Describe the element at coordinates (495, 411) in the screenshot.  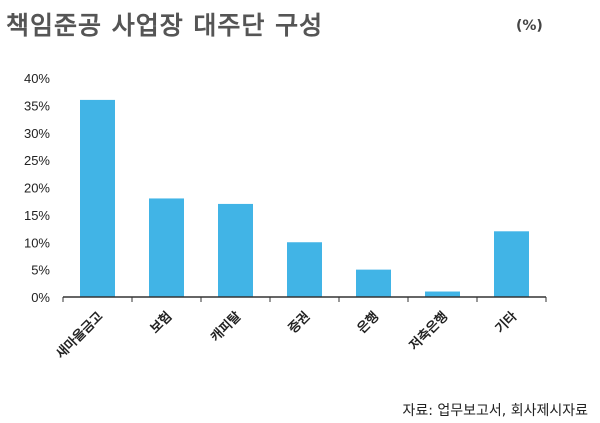
I see `source-note: 자료: 업무보고서, 회사제시자료` at that location.